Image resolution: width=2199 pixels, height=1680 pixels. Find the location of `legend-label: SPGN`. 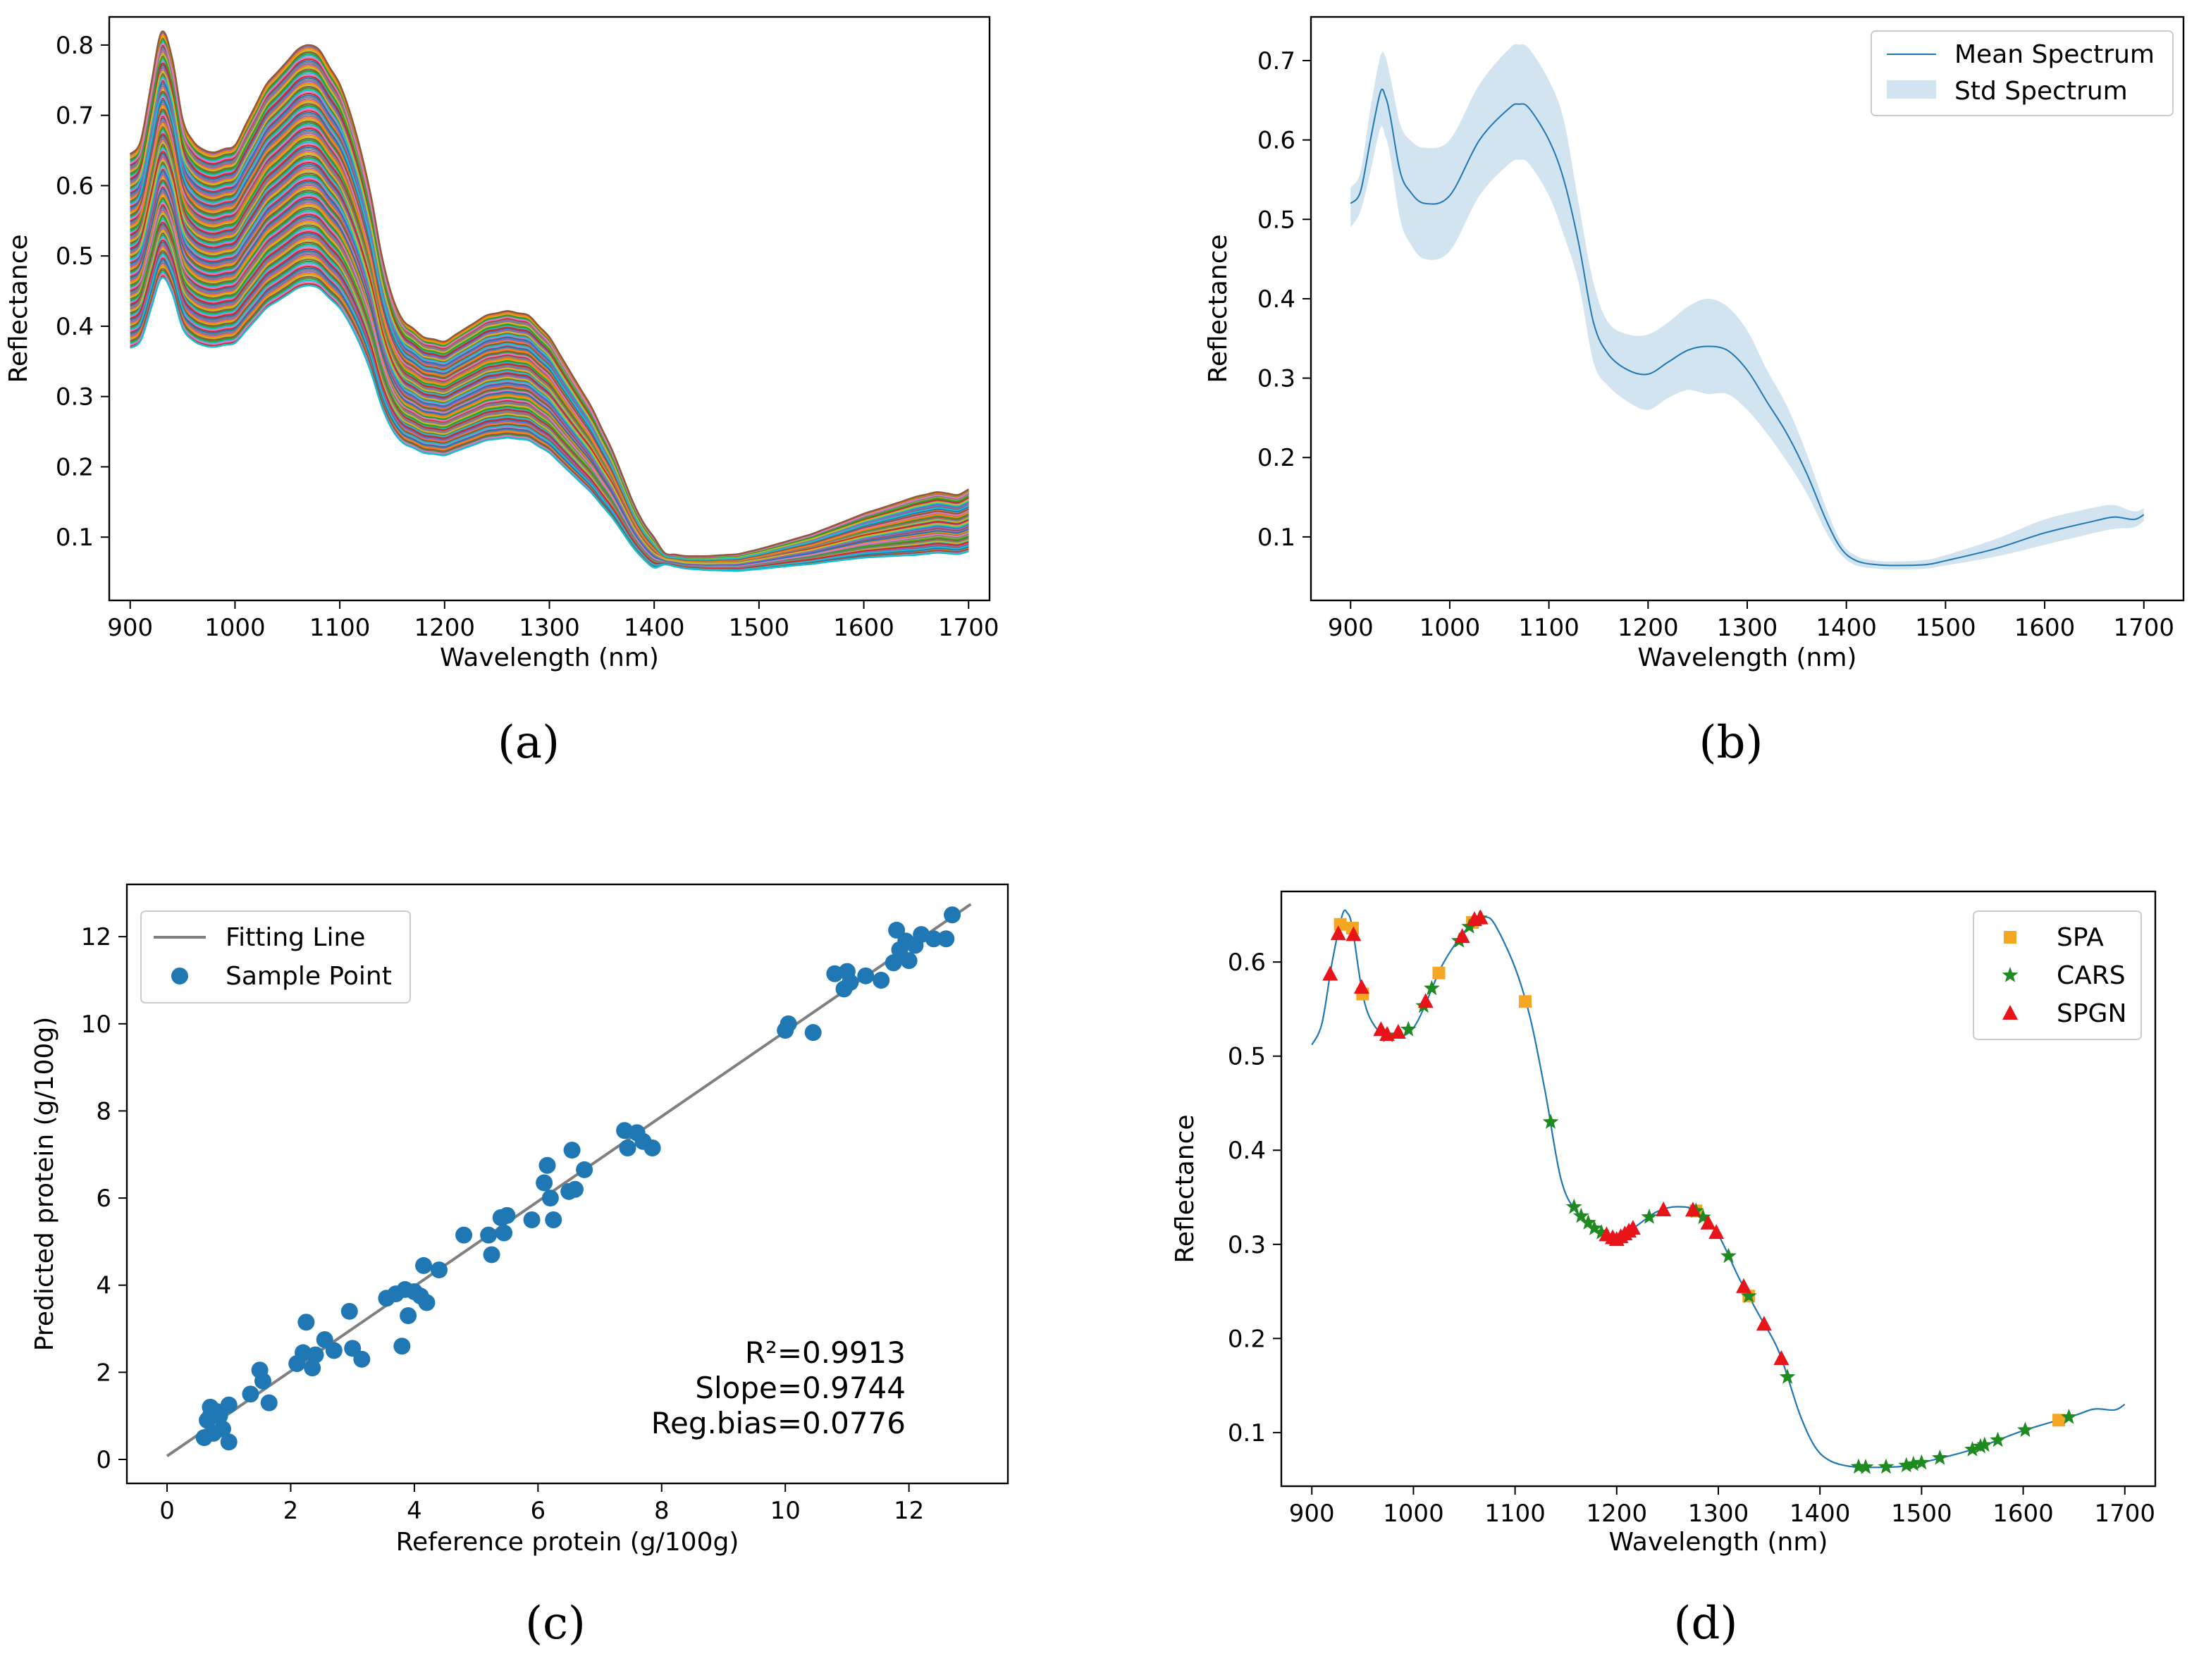

legend-label: SPGN is located at coordinates (2091, 1013).